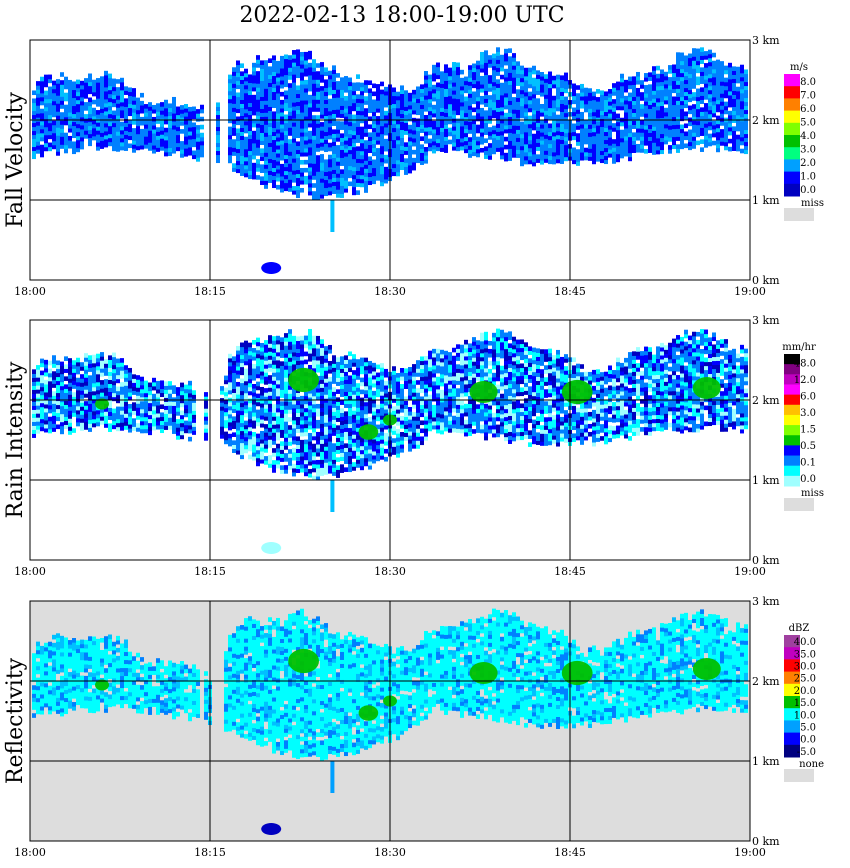 The image size is (850, 868). Describe the element at coordinates (812, 203) in the screenshot. I see `legend-missing-label: miss` at that location.